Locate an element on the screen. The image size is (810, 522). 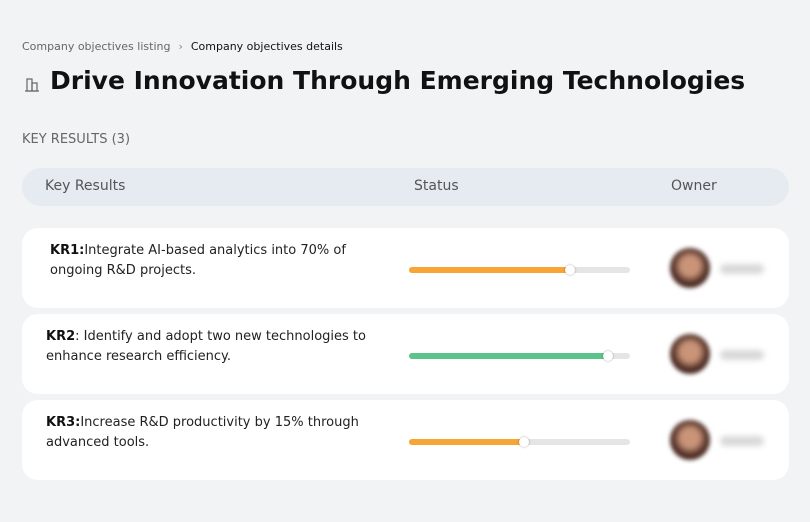
section-title: KEY RESULTS (3) is located at coordinates (76, 139).